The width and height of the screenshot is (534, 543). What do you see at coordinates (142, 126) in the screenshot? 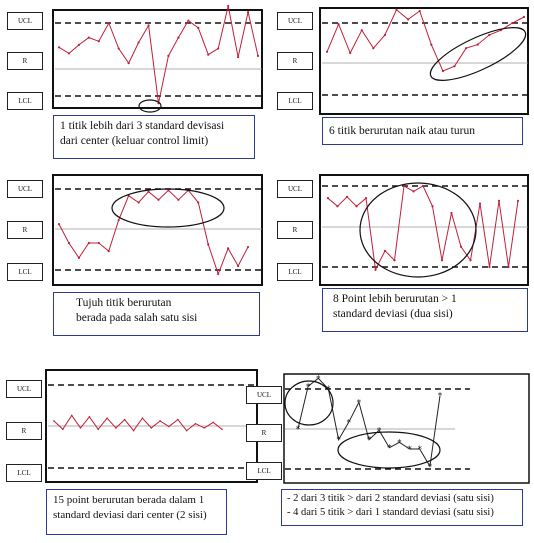
I see `caption-line: 1 titik lebih dari 3 standard devisasi` at bounding box center [142, 126].